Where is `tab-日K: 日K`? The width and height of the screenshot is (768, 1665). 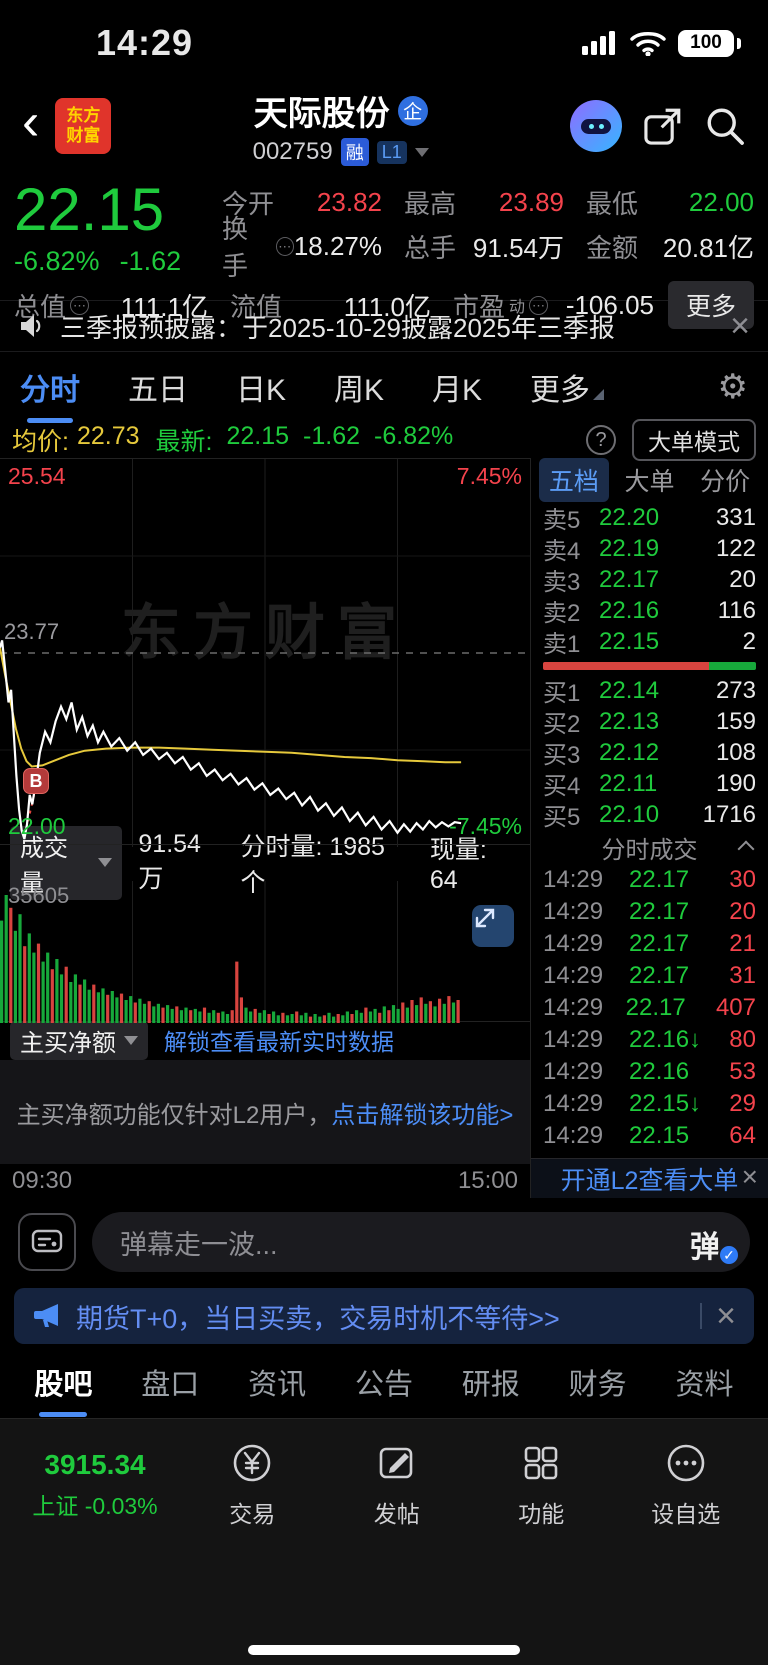 tab-日K: 日K is located at coordinates (261, 390).